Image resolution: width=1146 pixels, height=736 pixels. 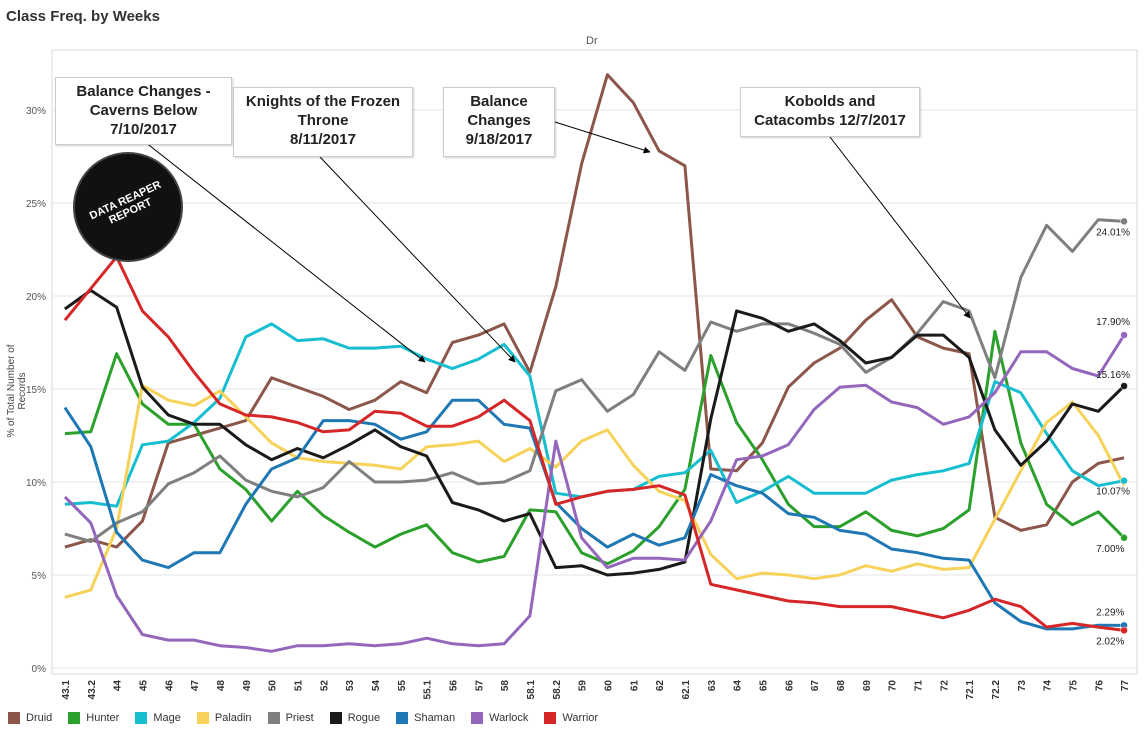 I want to click on annotation-kobolds: Kobolds and Catacombs 12/7/2017, so click(x=830, y=112).